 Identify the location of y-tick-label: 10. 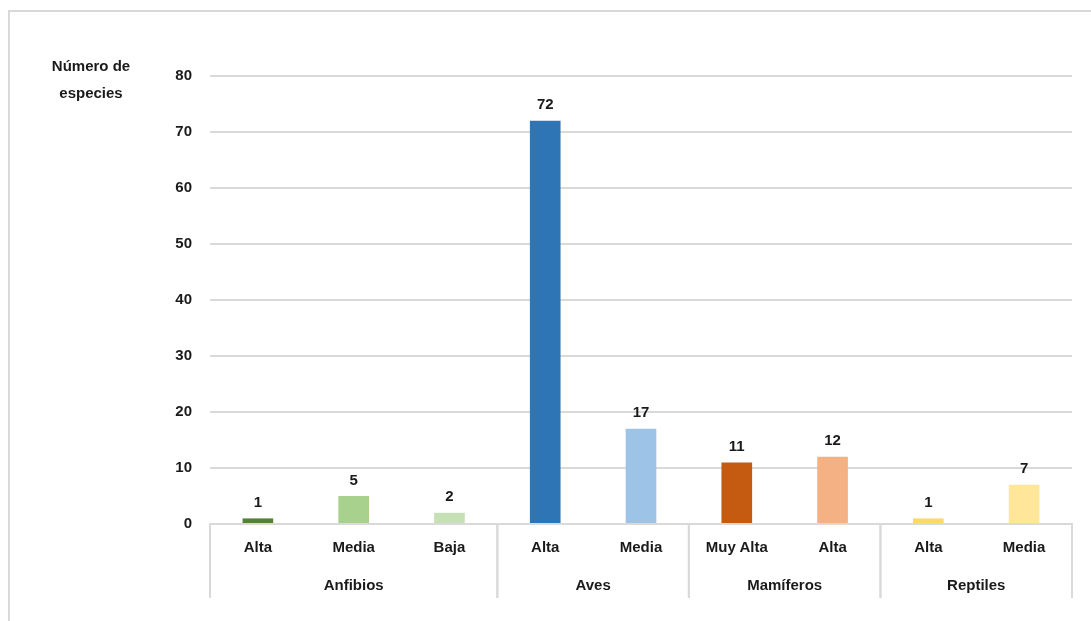
(183, 467).